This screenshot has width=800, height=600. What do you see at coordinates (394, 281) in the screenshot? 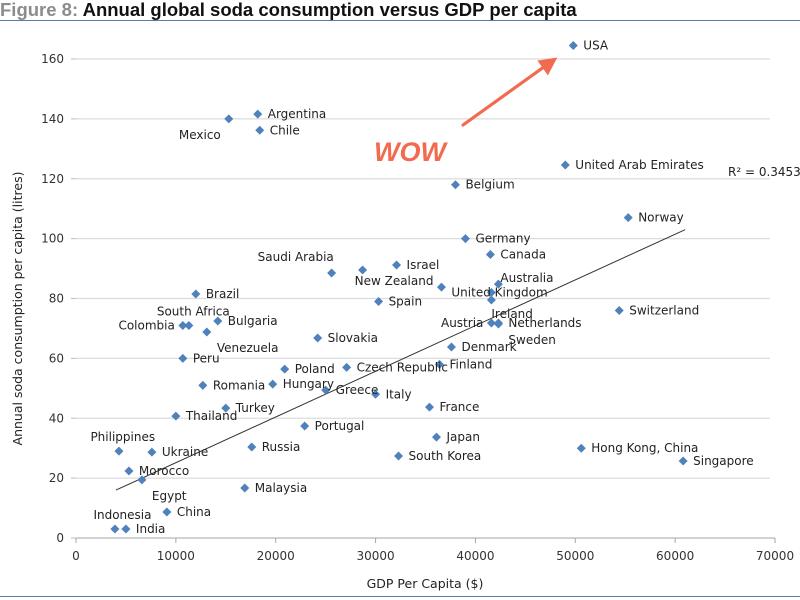
I see `point-label: New Zealand` at bounding box center [394, 281].